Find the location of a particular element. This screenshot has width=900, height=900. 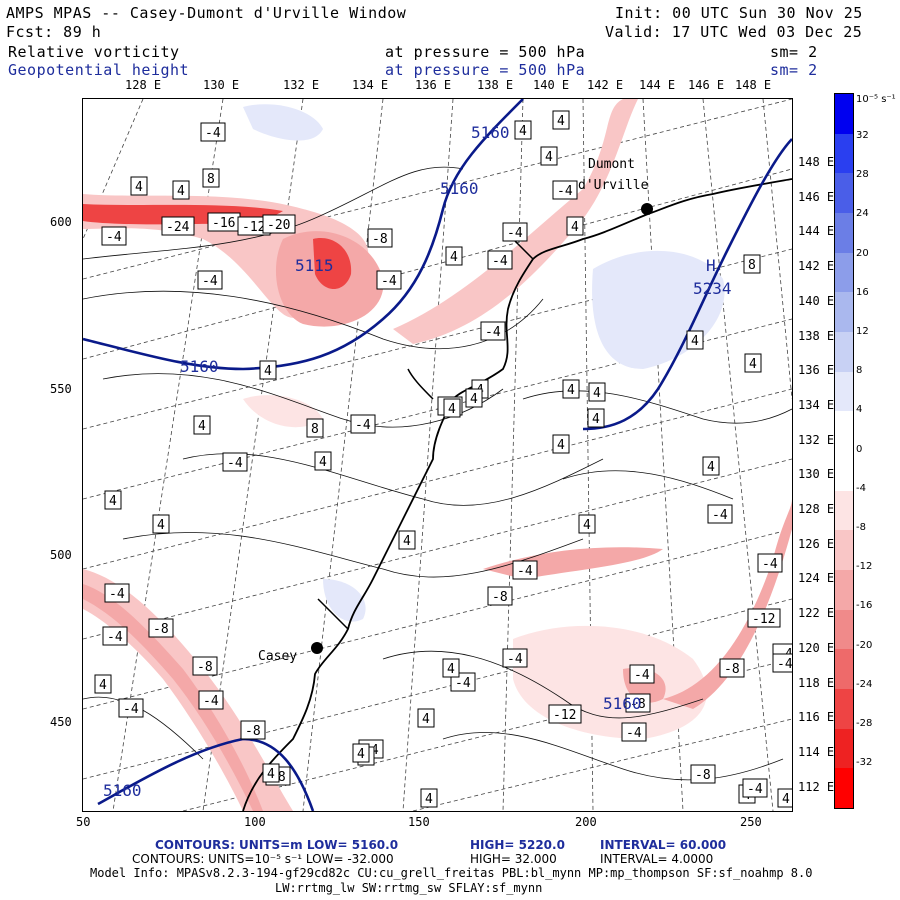

dumont-durville-station-dot is located at coordinates (647, 209).